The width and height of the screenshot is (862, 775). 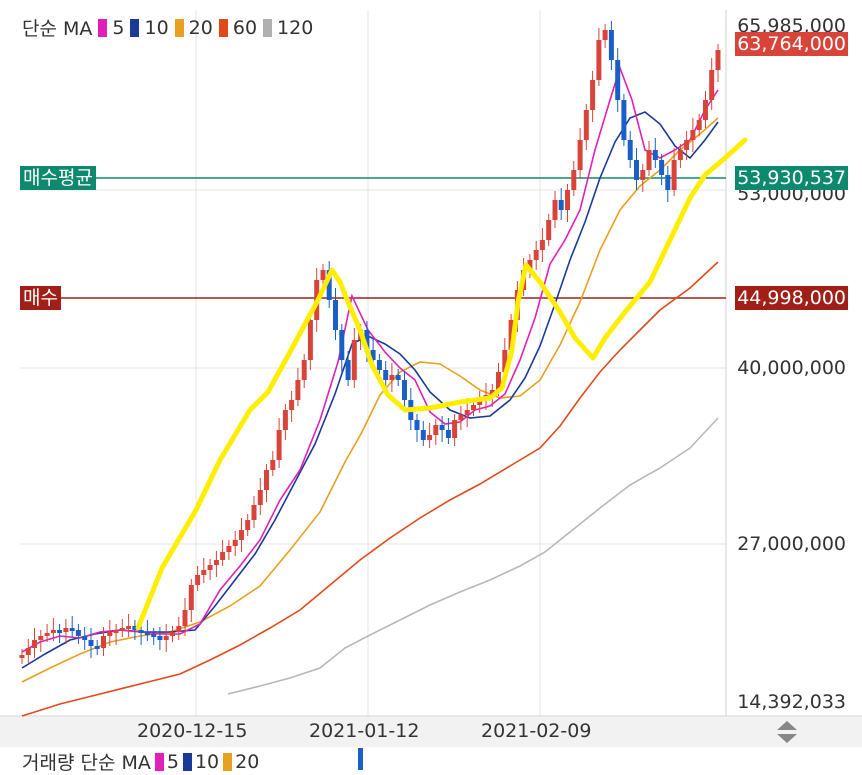 What do you see at coordinates (192, 731) in the screenshot?
I see `xlabel-1: 2020-12-15` at bounding box center [192, 731].